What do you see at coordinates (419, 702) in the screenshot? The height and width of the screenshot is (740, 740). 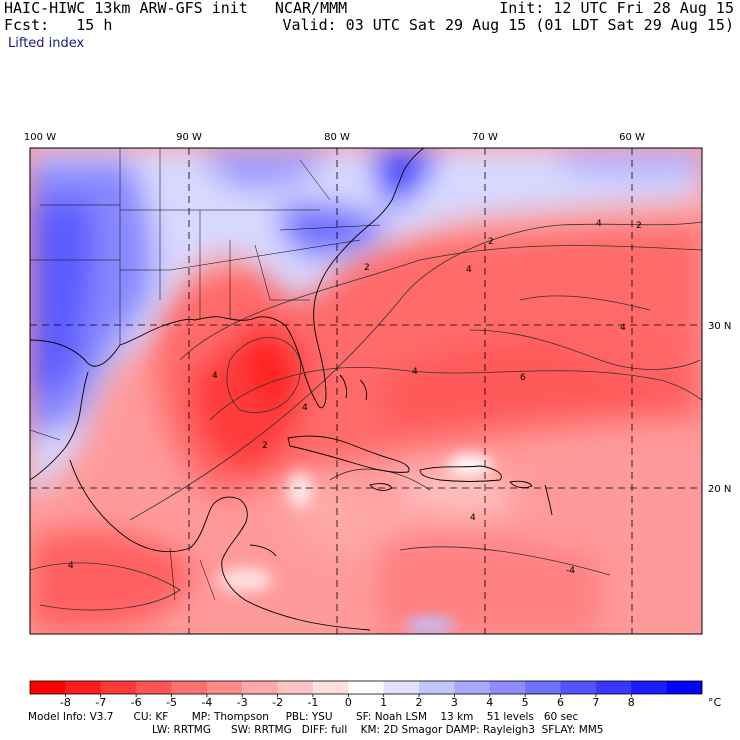 I see `colorbar-label: 2` at bounding box center [419, 702].